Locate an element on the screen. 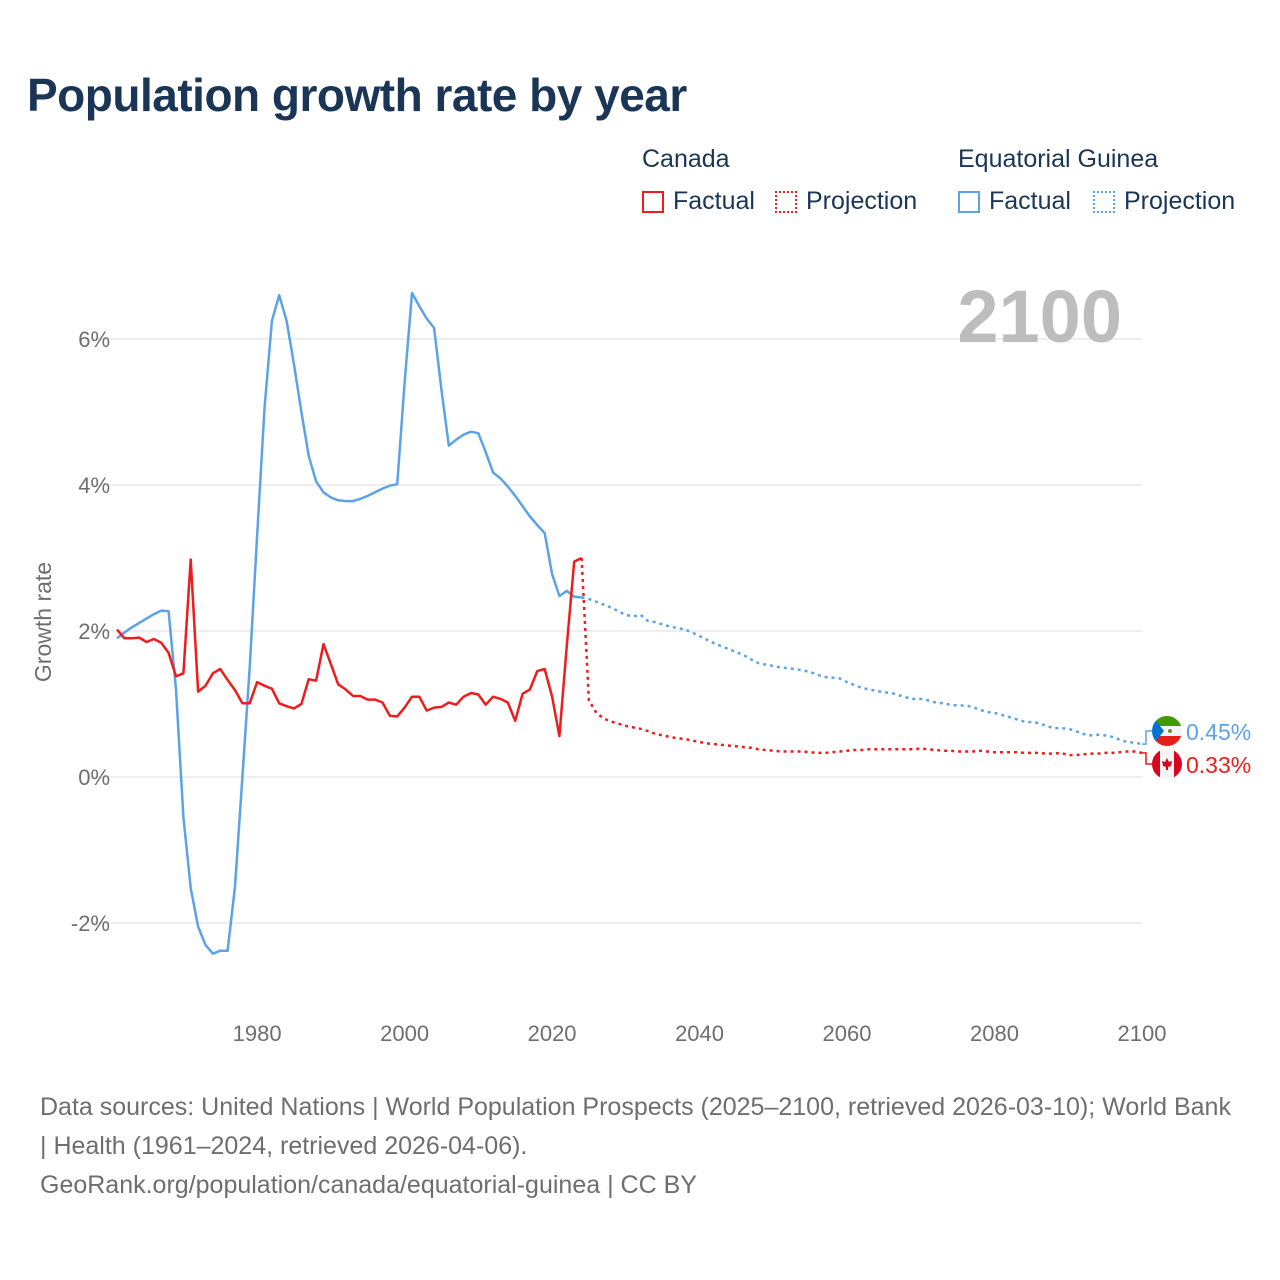  x-tick-label: 2020 is located at coordinates (552, 1033).